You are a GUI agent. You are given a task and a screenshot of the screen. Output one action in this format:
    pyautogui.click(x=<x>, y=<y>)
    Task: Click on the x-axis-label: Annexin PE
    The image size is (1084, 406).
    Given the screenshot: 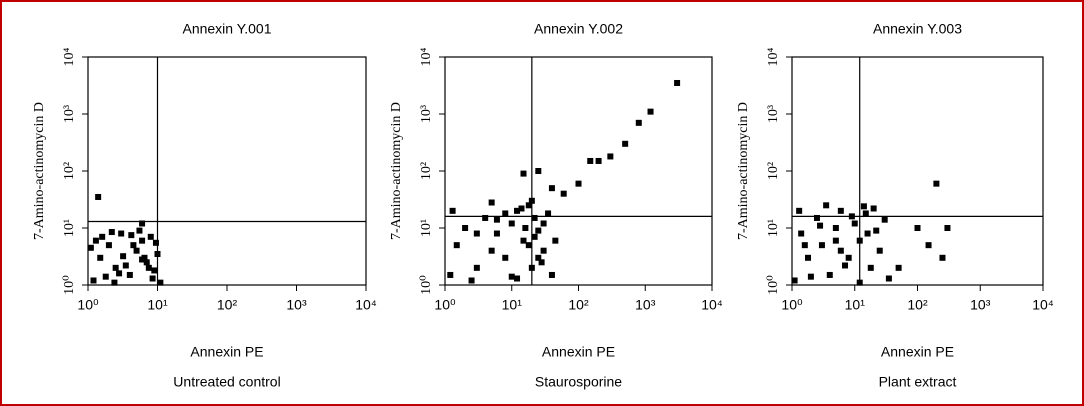 What is the action you would take?
    pyautogui.click(x=226, y=352)
    